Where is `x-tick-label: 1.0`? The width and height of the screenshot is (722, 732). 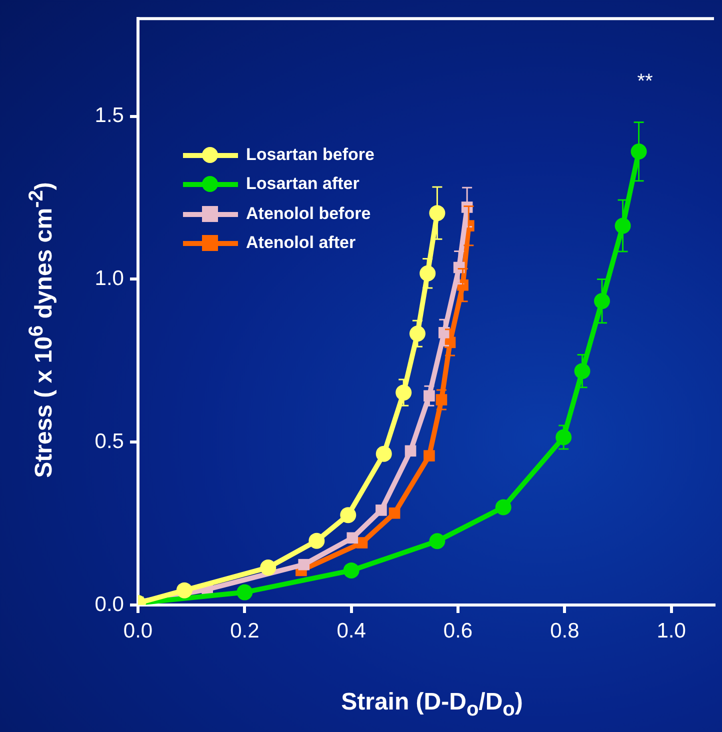
x-tick-label: 1.0 is located at coordinates (671, 630).